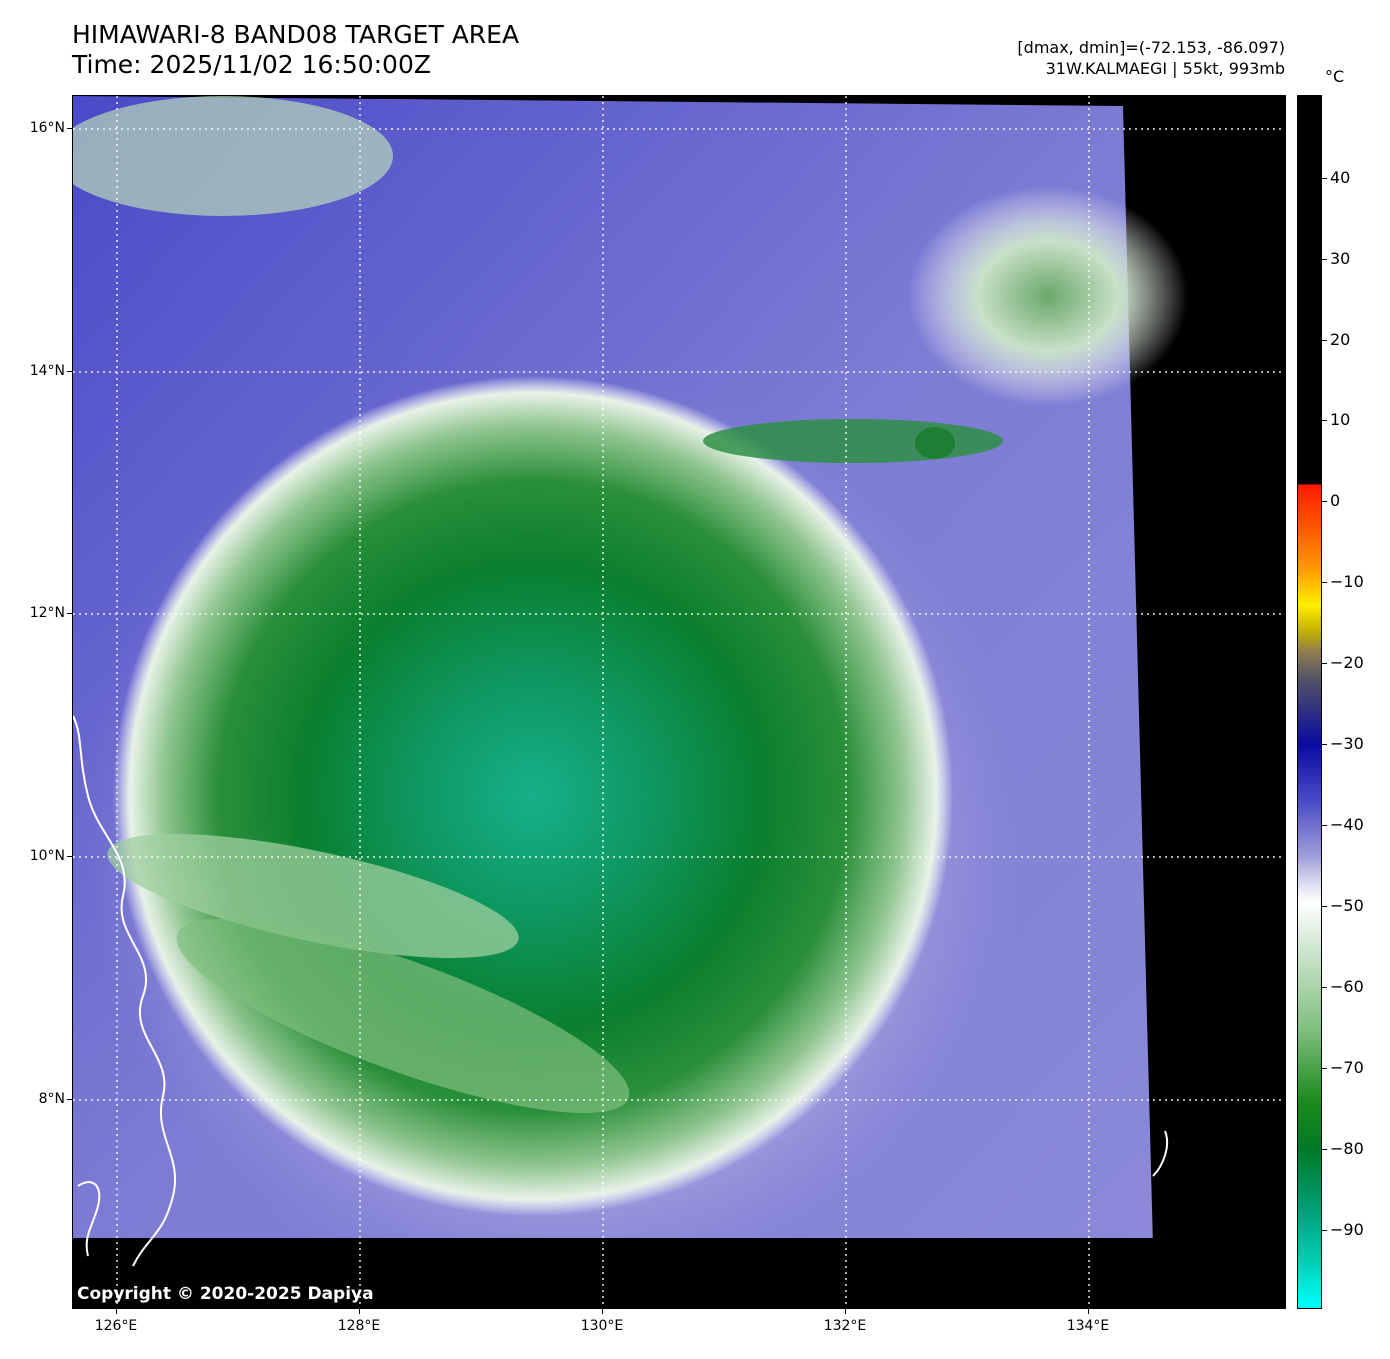  What do you see at coordinates (47, 613) in the screenshot?
I see `lat-label-12n: 12°N` at bounding box center [47, 613].